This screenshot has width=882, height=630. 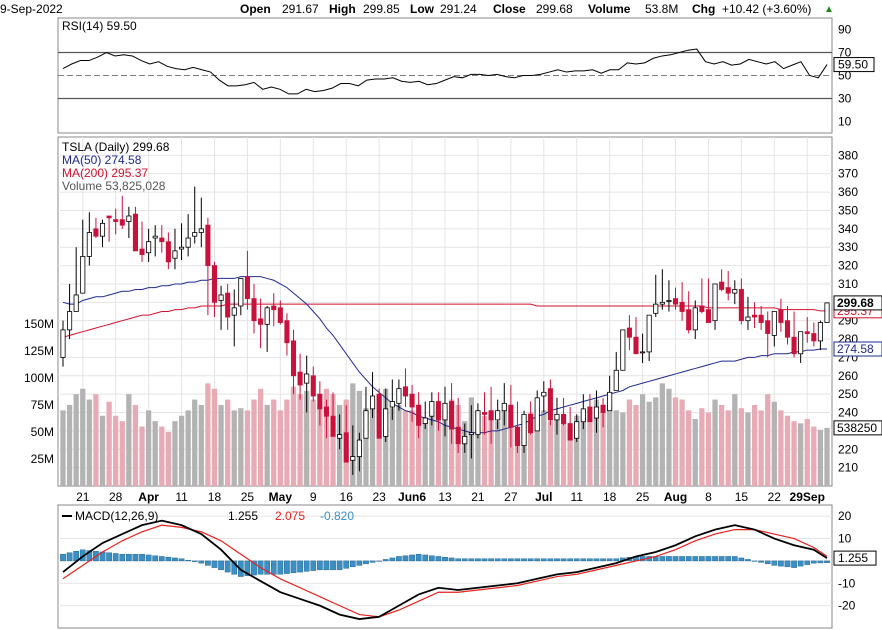 I want to click on x-tick-label: Apr, so click(x=148, y=497).